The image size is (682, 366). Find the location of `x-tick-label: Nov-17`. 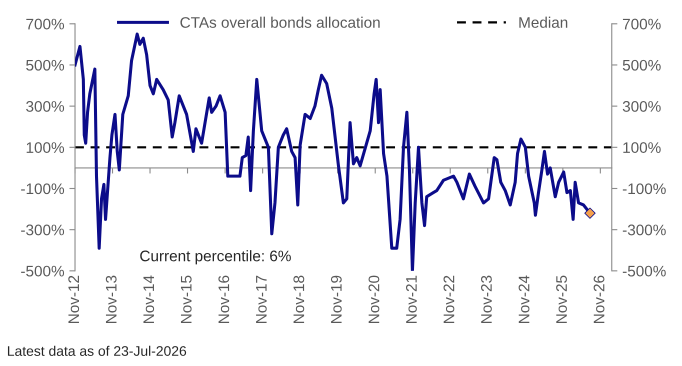

x-tick-label: Nov-17 is located at coordinates (261, 299).